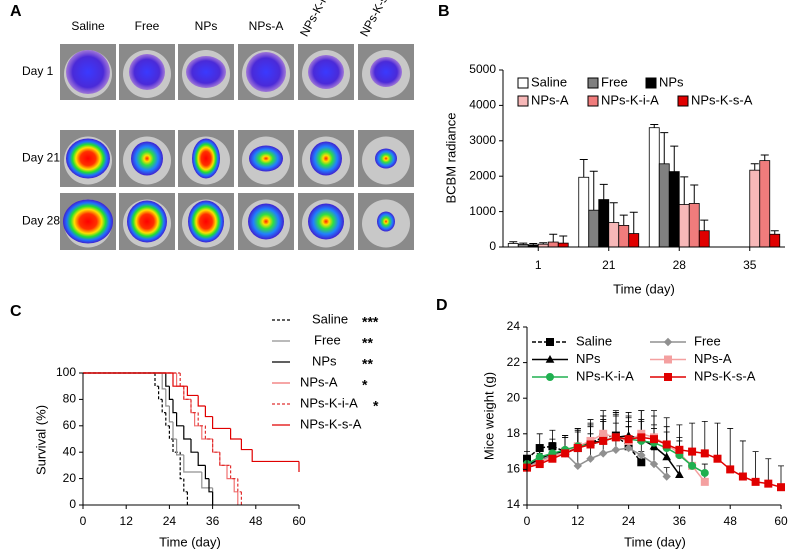 This screenshot has width=789, height=554. I want to click on x-tick-label: 28, so click(680, 265).